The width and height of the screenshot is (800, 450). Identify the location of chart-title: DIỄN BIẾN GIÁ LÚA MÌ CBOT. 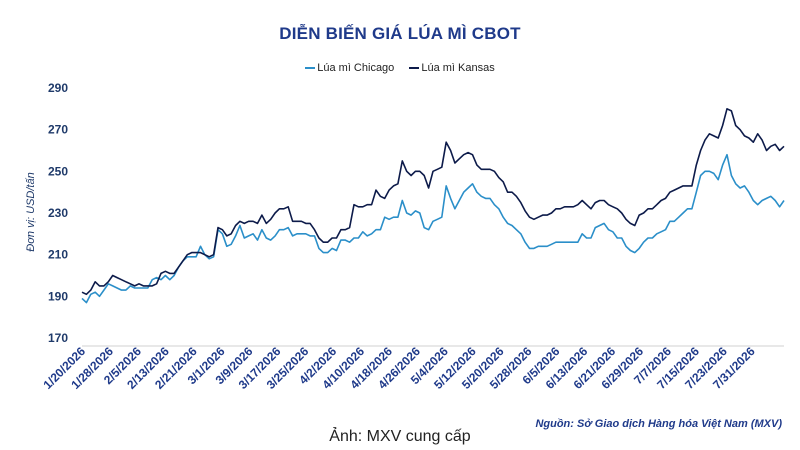
(400, 33).